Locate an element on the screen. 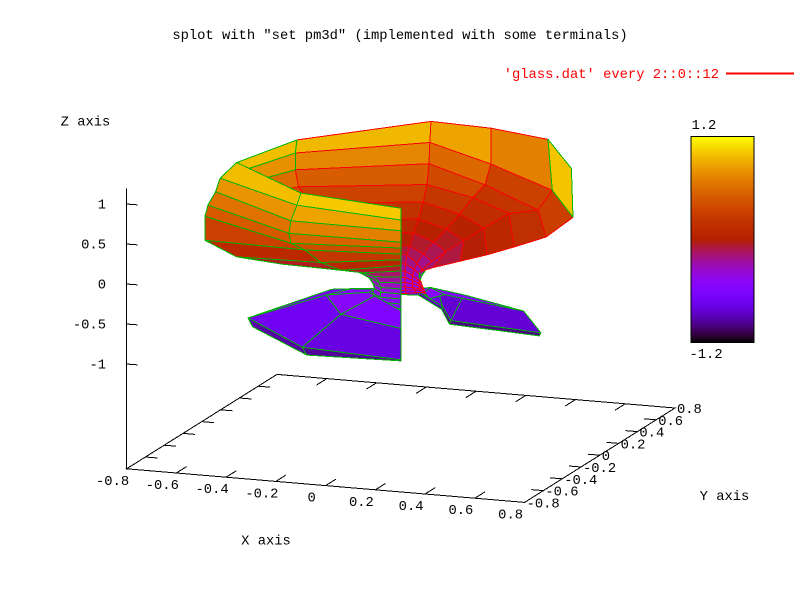 Image resolution: width=800 pixels, height=605 pixels. svg-text: 0.5 is located at coordinates (93, 246).